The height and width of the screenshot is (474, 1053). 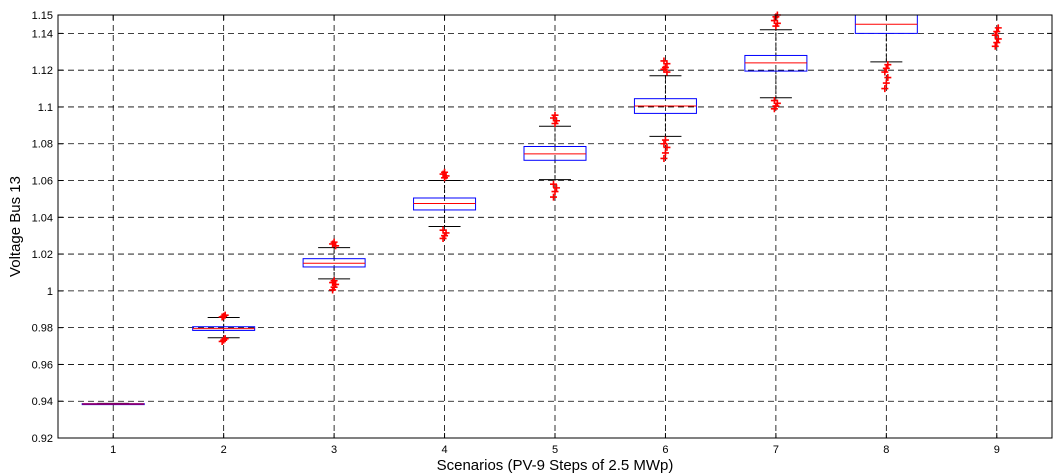 I want to click on x-tick-label: 7, so click(x=776, y=450).